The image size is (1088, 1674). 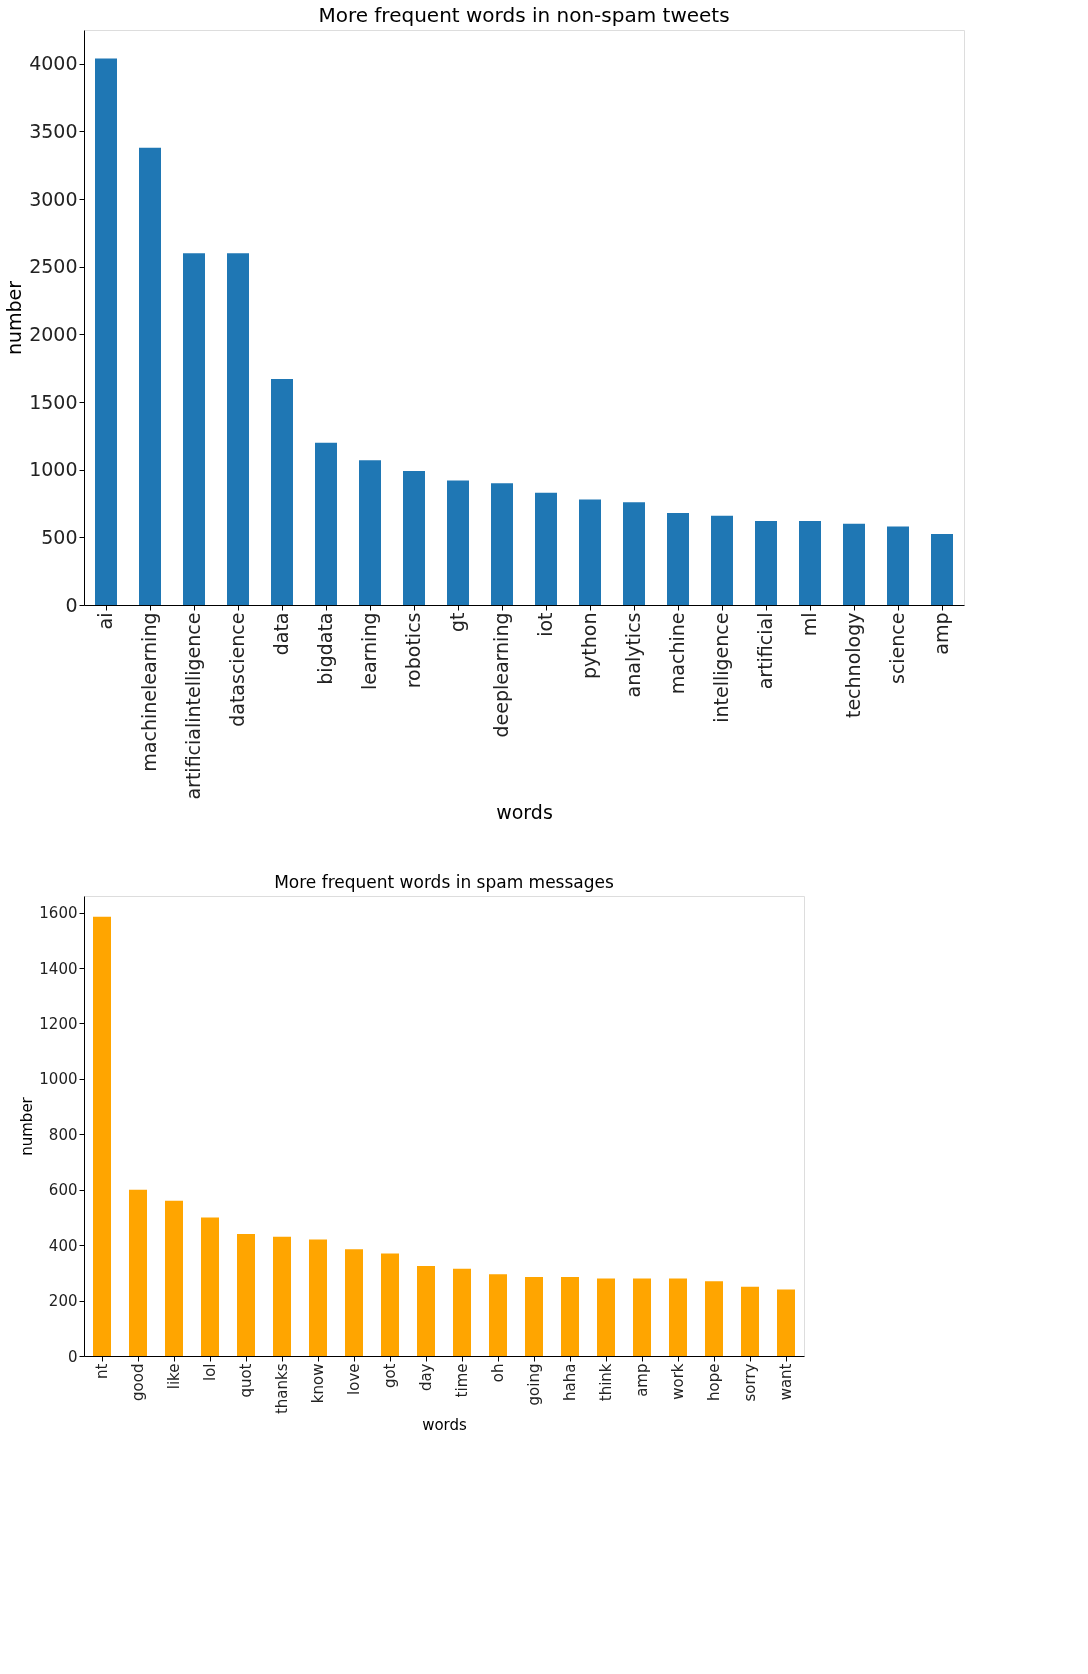 What do you see at coordinates (63, 1190) in the screenshot?
I see `y-tick-label: 600` at bounding box center [63, 1190].